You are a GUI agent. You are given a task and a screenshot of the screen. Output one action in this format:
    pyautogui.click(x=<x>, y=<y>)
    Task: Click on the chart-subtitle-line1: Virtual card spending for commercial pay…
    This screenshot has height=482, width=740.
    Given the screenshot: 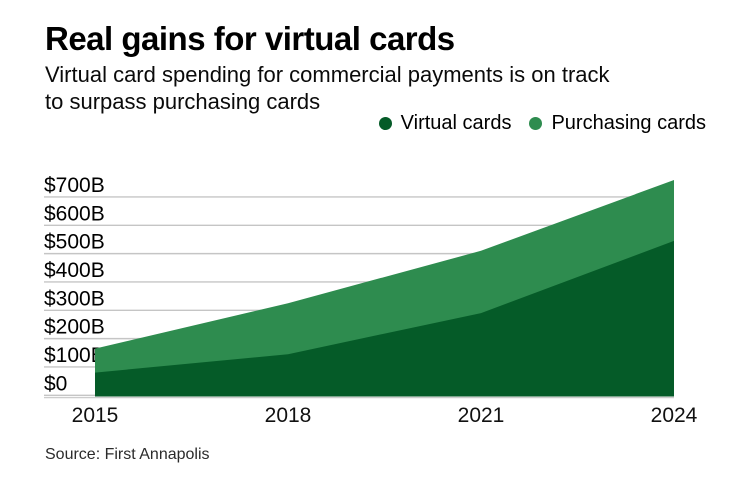 What is the action you would take?
    pyautogui.click(x=327, y=74)
    